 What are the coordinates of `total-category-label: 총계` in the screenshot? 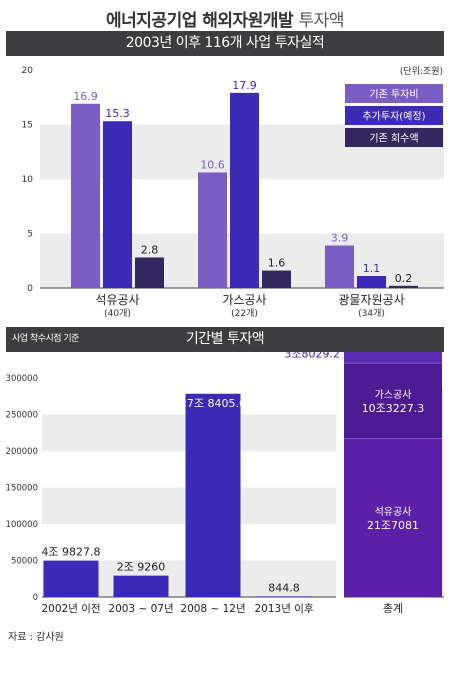 It's located at (393, 608).